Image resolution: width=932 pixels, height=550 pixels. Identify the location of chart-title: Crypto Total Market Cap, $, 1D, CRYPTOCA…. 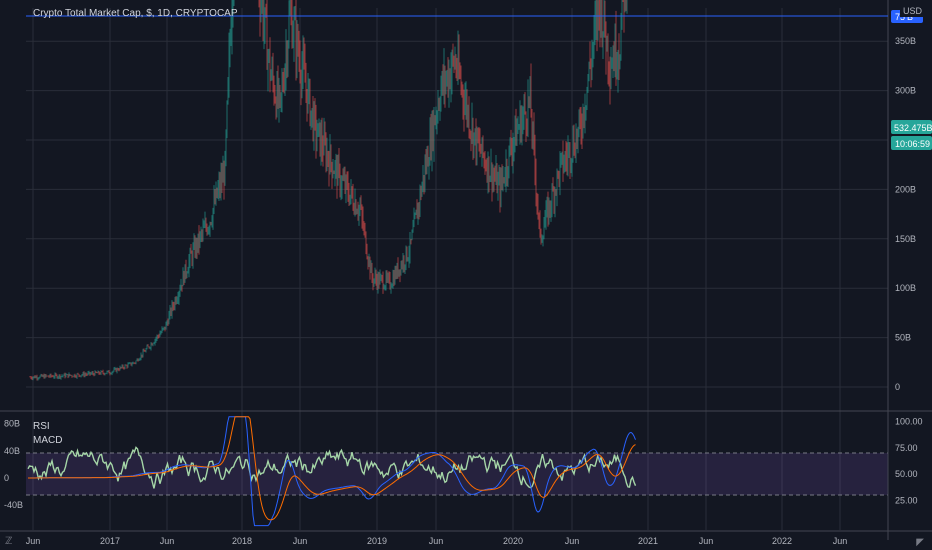
(135, 13).